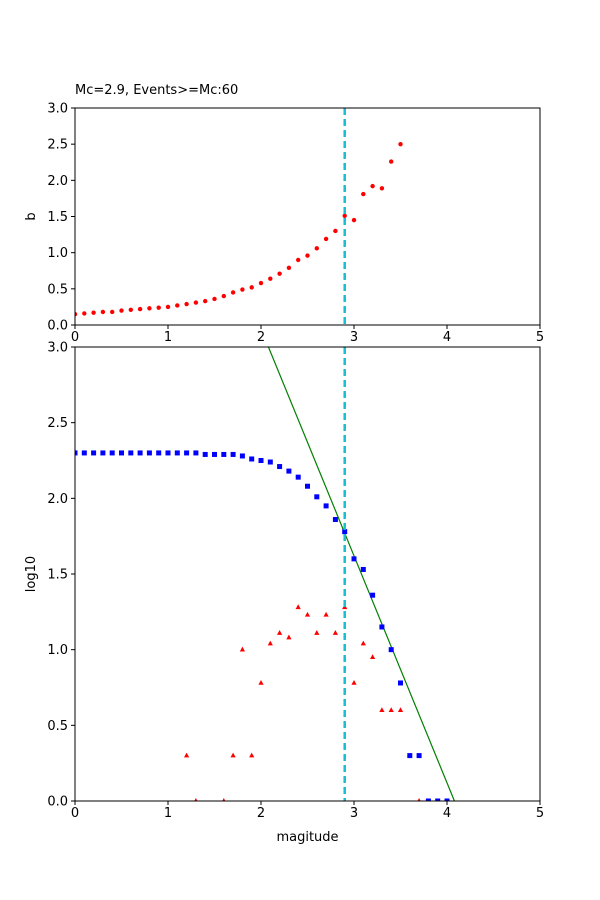 The width and height of the screenshot is (600, 900). I want to click on b-value-x-tick-label: 3, so click(354, 337).